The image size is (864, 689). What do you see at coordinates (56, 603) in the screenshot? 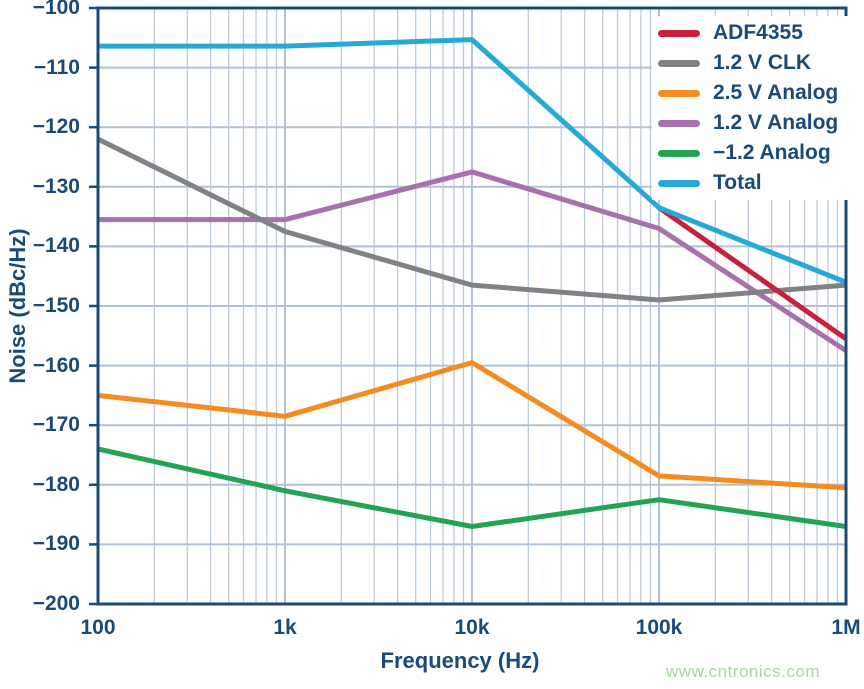
I see `y-tick-label: −200` at bounding box center [56, 603].